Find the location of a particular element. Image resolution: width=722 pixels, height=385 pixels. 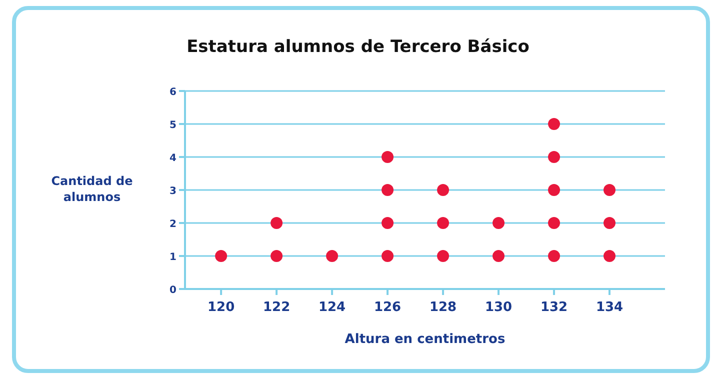

y-tick-label: 2 is located at coordinates (173, 224).